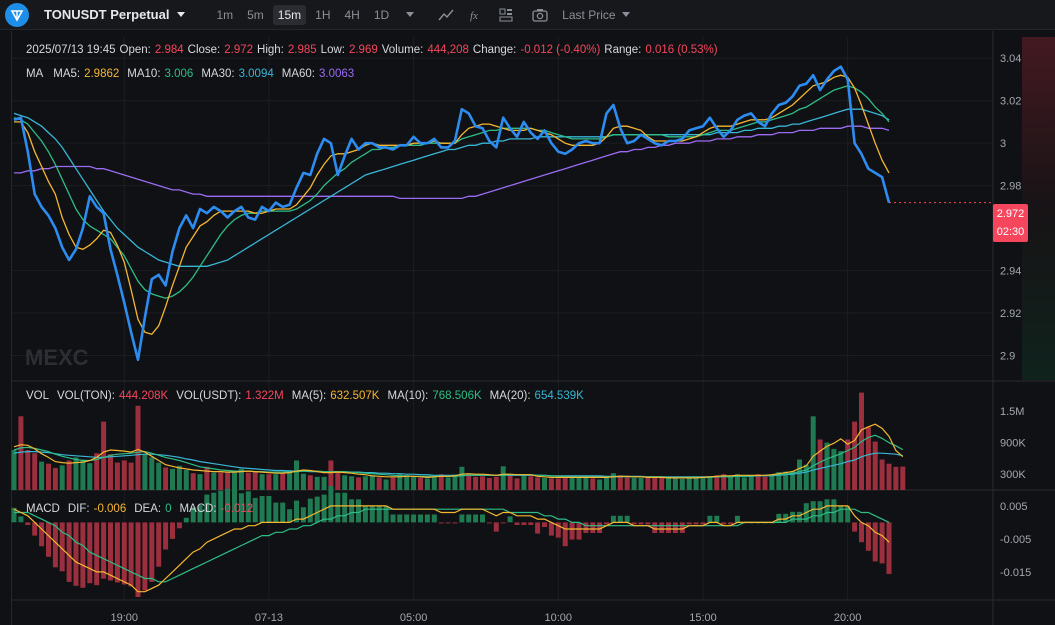 The image size is (1055, 625). I want to click on svg-text: fx, so click(474, 16).